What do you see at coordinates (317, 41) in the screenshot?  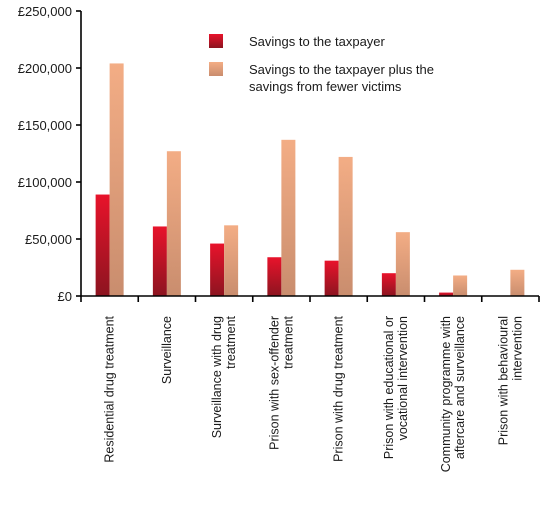 I see `legend-label: Savings to the taxpayer` at bounding box center [317, 41].